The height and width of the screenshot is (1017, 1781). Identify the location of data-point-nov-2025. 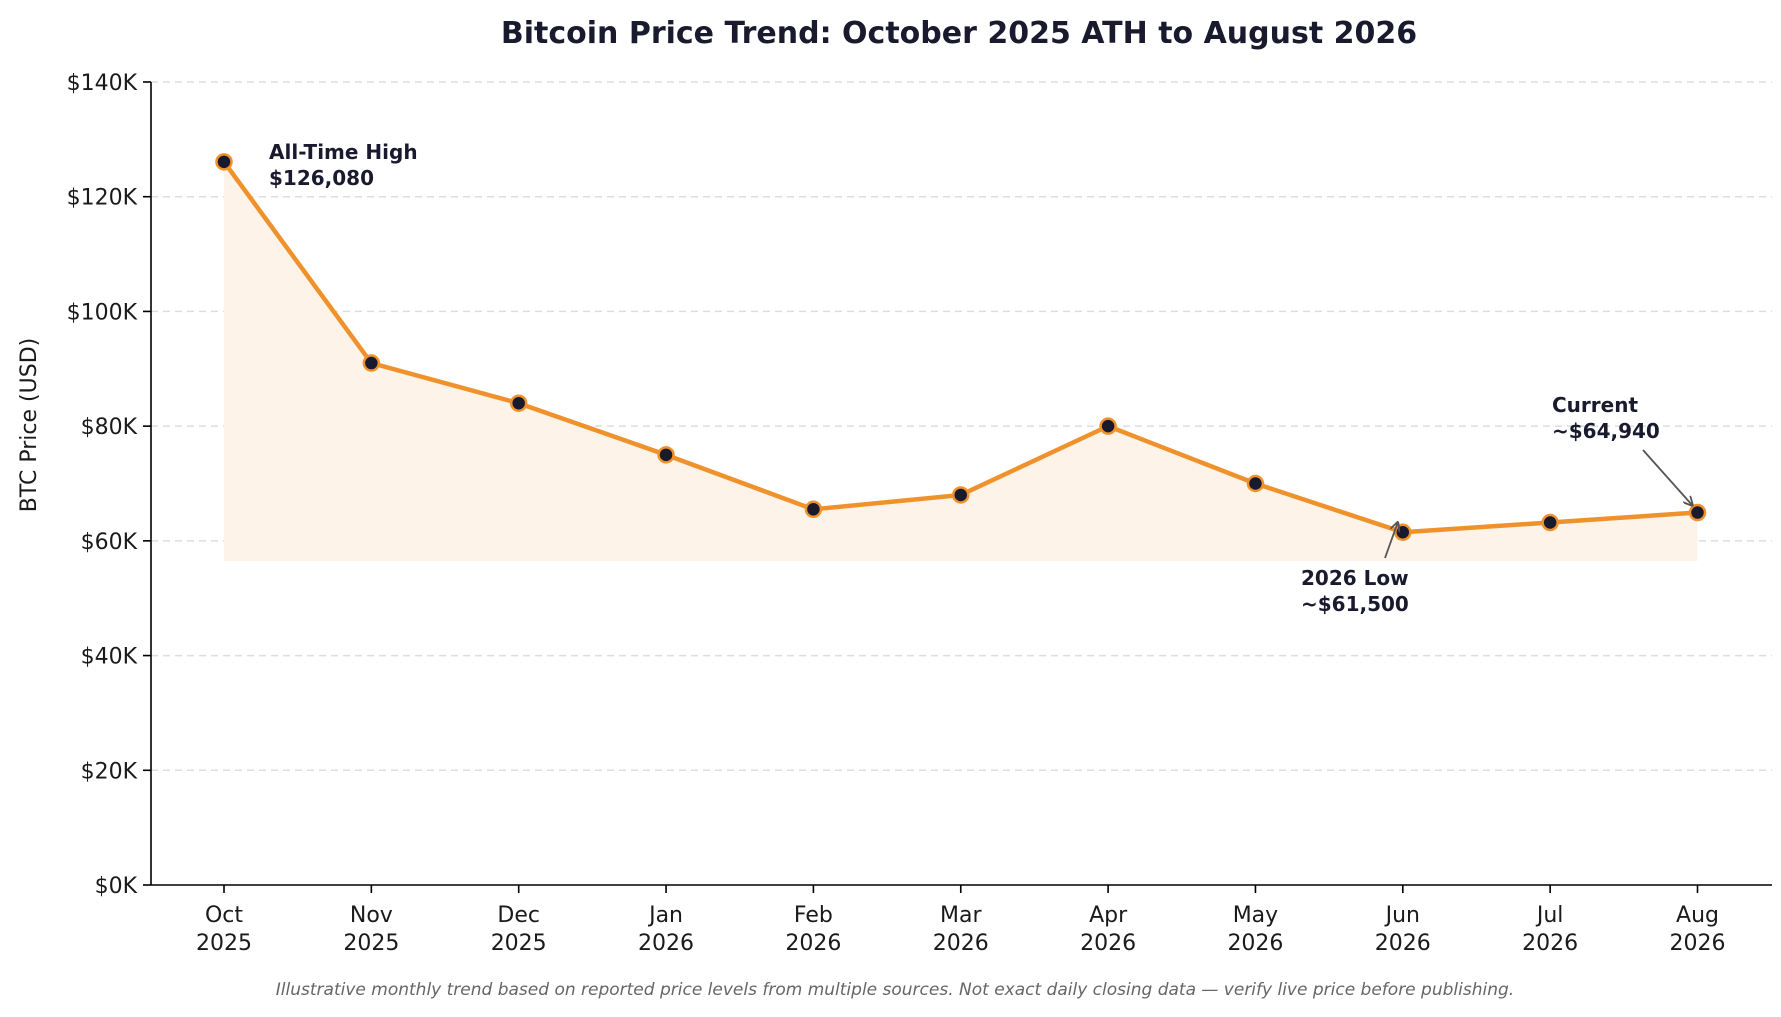
(371, 363).